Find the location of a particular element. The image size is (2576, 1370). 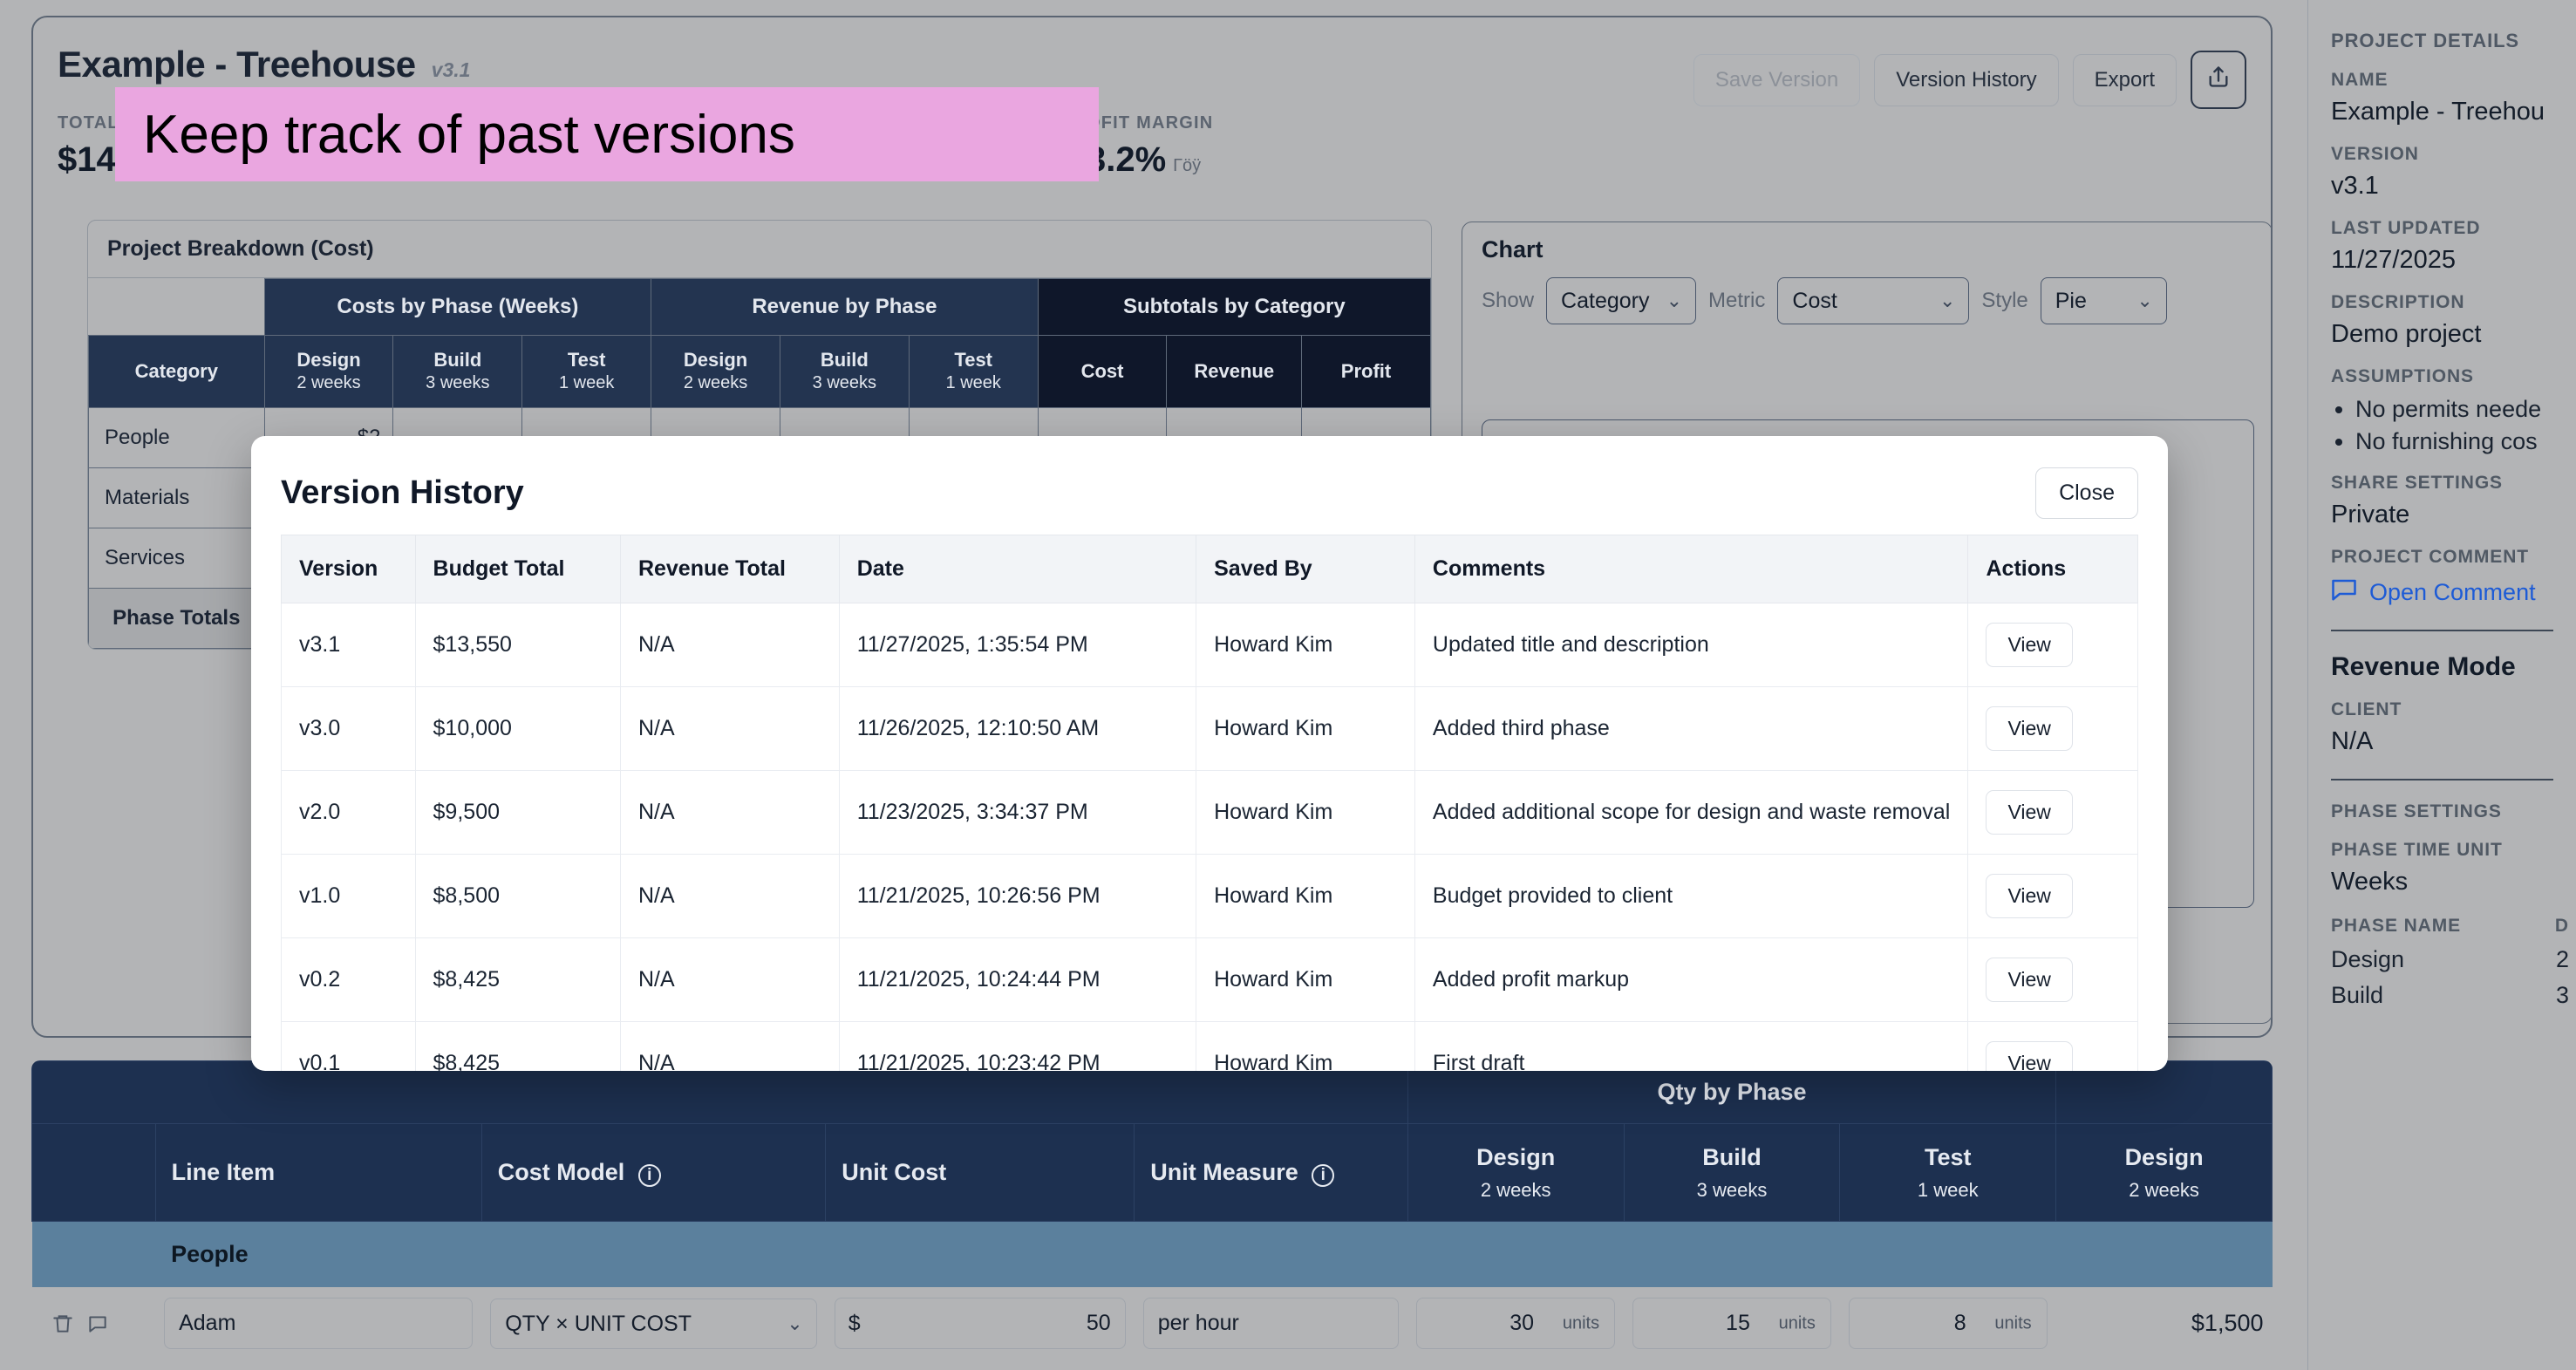

chart-style-select-wrap: Pie ⌄ is located at coordinates (2104, 300).